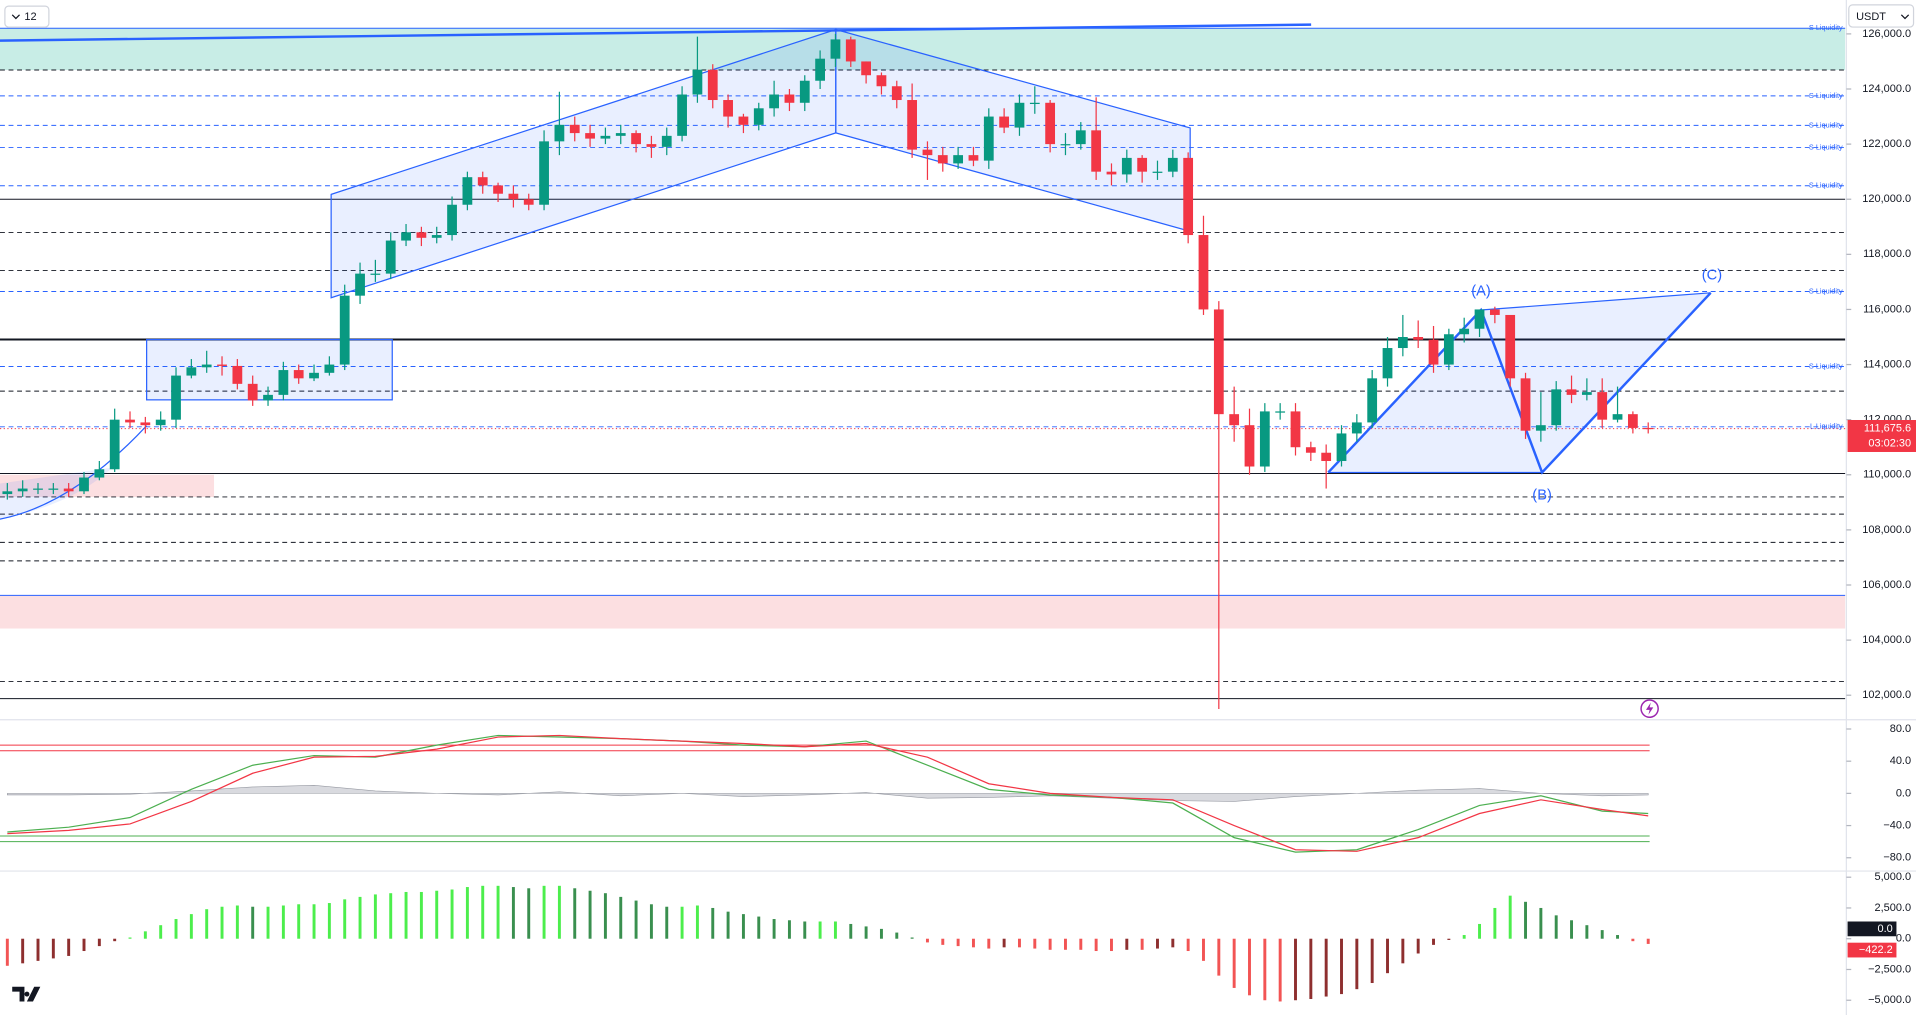 The width and height of the screenshot is (1916, 1015). Describe the element at coordinates (1887, 475) in the screenshot. I see `y-tick-label: 110,000.0` at that location.